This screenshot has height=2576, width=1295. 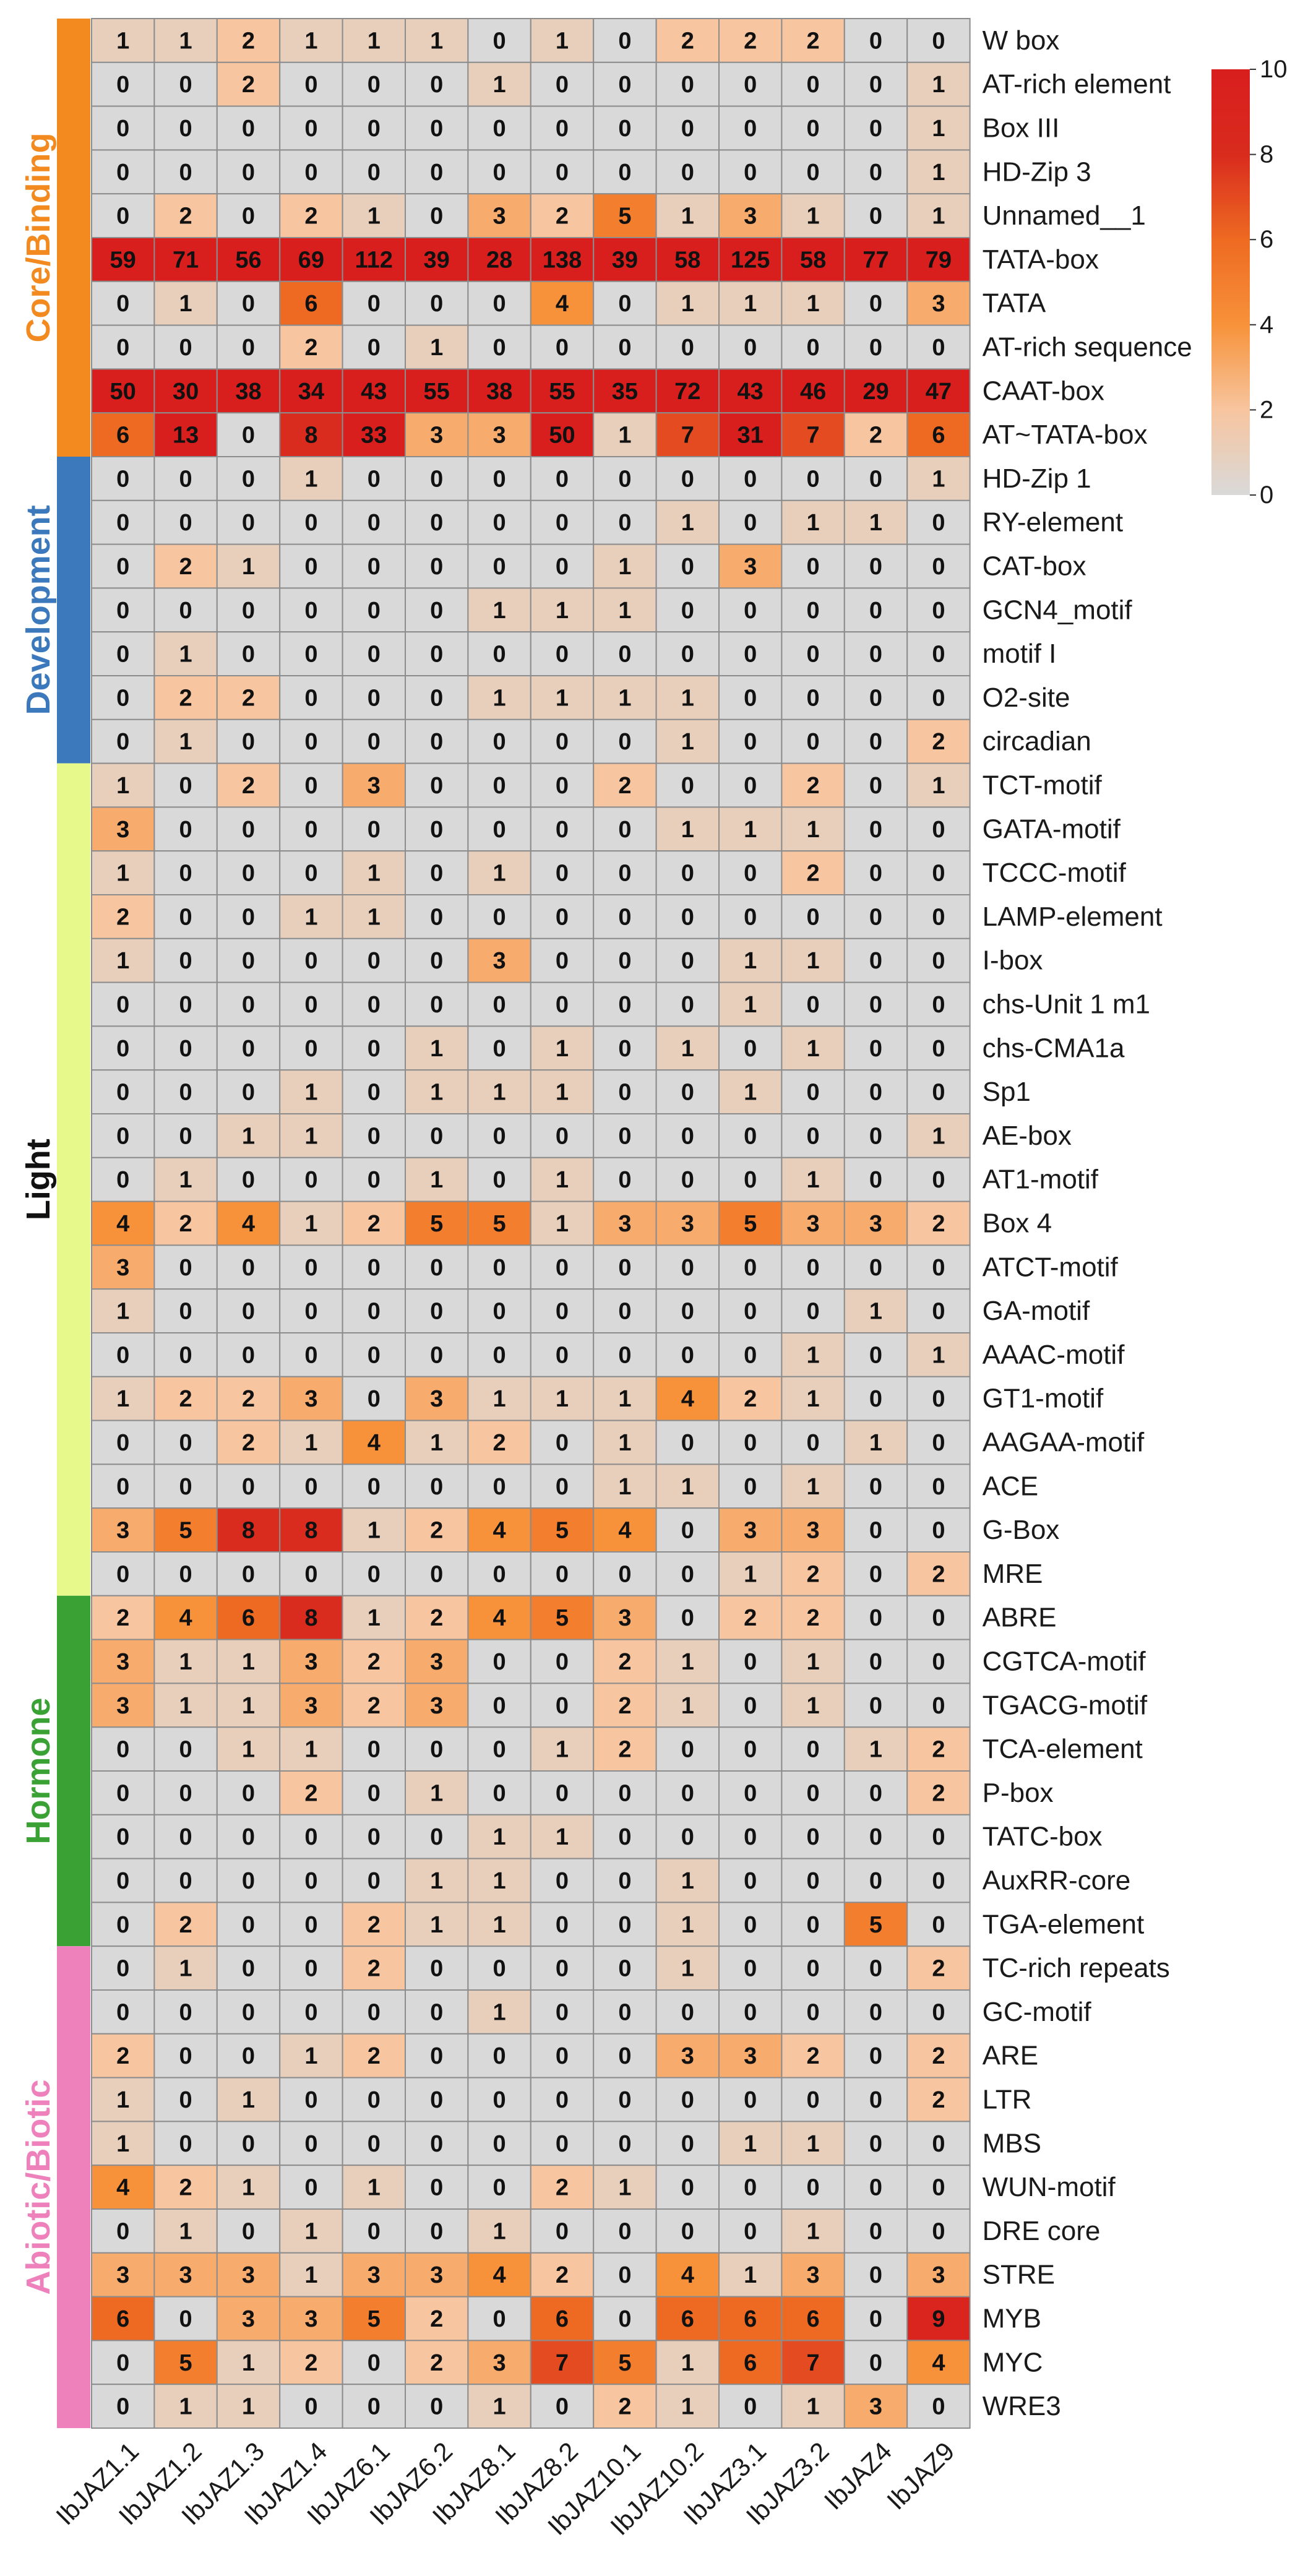 What do you see at coordinates (1076, 1968) in the screenshot?
I see `row-label: TC-rich repeats` at bounding box center [1076, 1968].